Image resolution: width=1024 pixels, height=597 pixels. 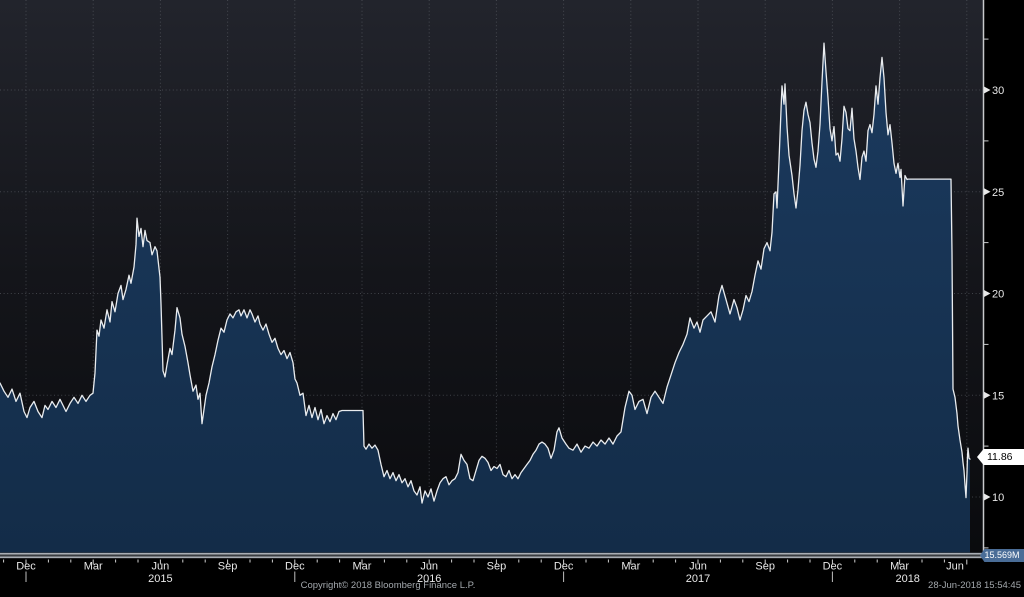 I want to click on x-axis-year-label: 2018, so click(x=907, y=579).